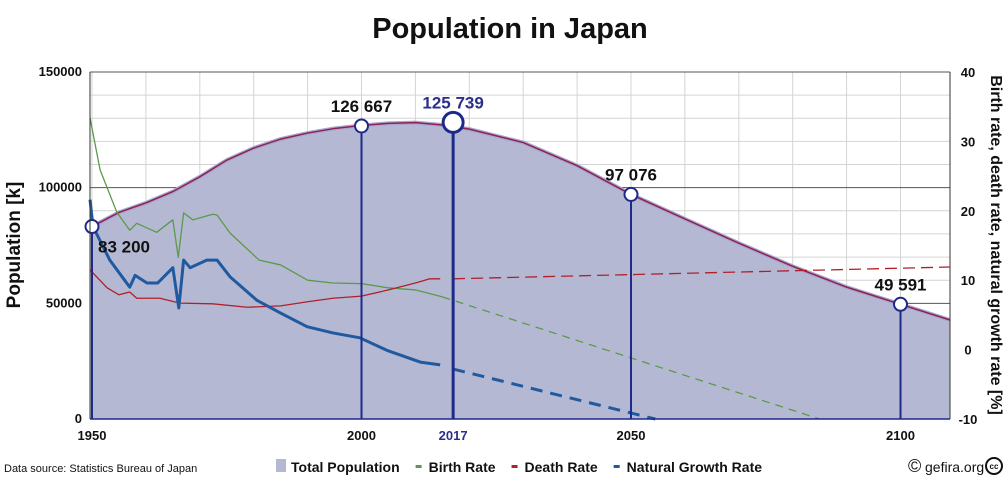  Describe the element at coordinates (78, 418) in the screenshot. I see `y-tick-label: 0` at that location.